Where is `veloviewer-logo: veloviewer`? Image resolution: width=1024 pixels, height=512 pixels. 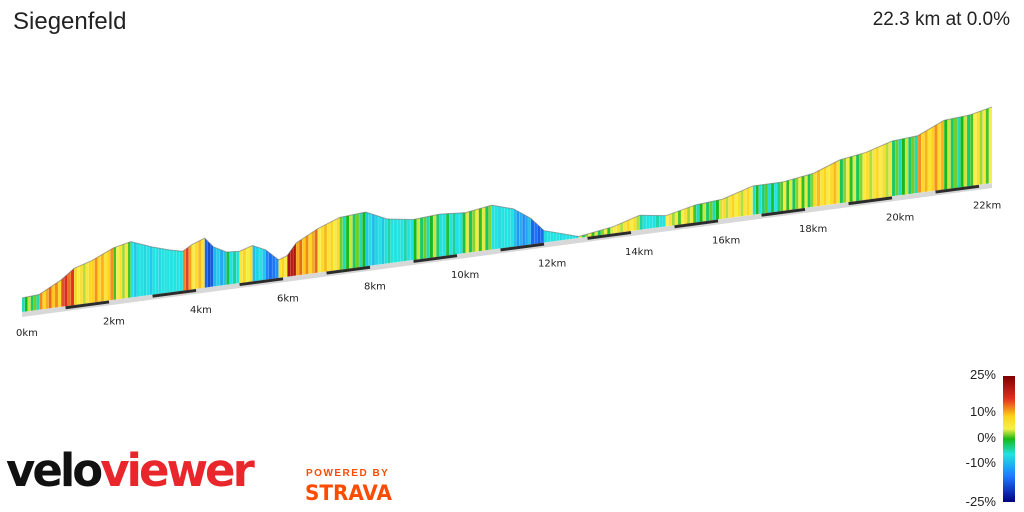
veloviewer-logo: veloviewer is located at coordinates (130, 470).